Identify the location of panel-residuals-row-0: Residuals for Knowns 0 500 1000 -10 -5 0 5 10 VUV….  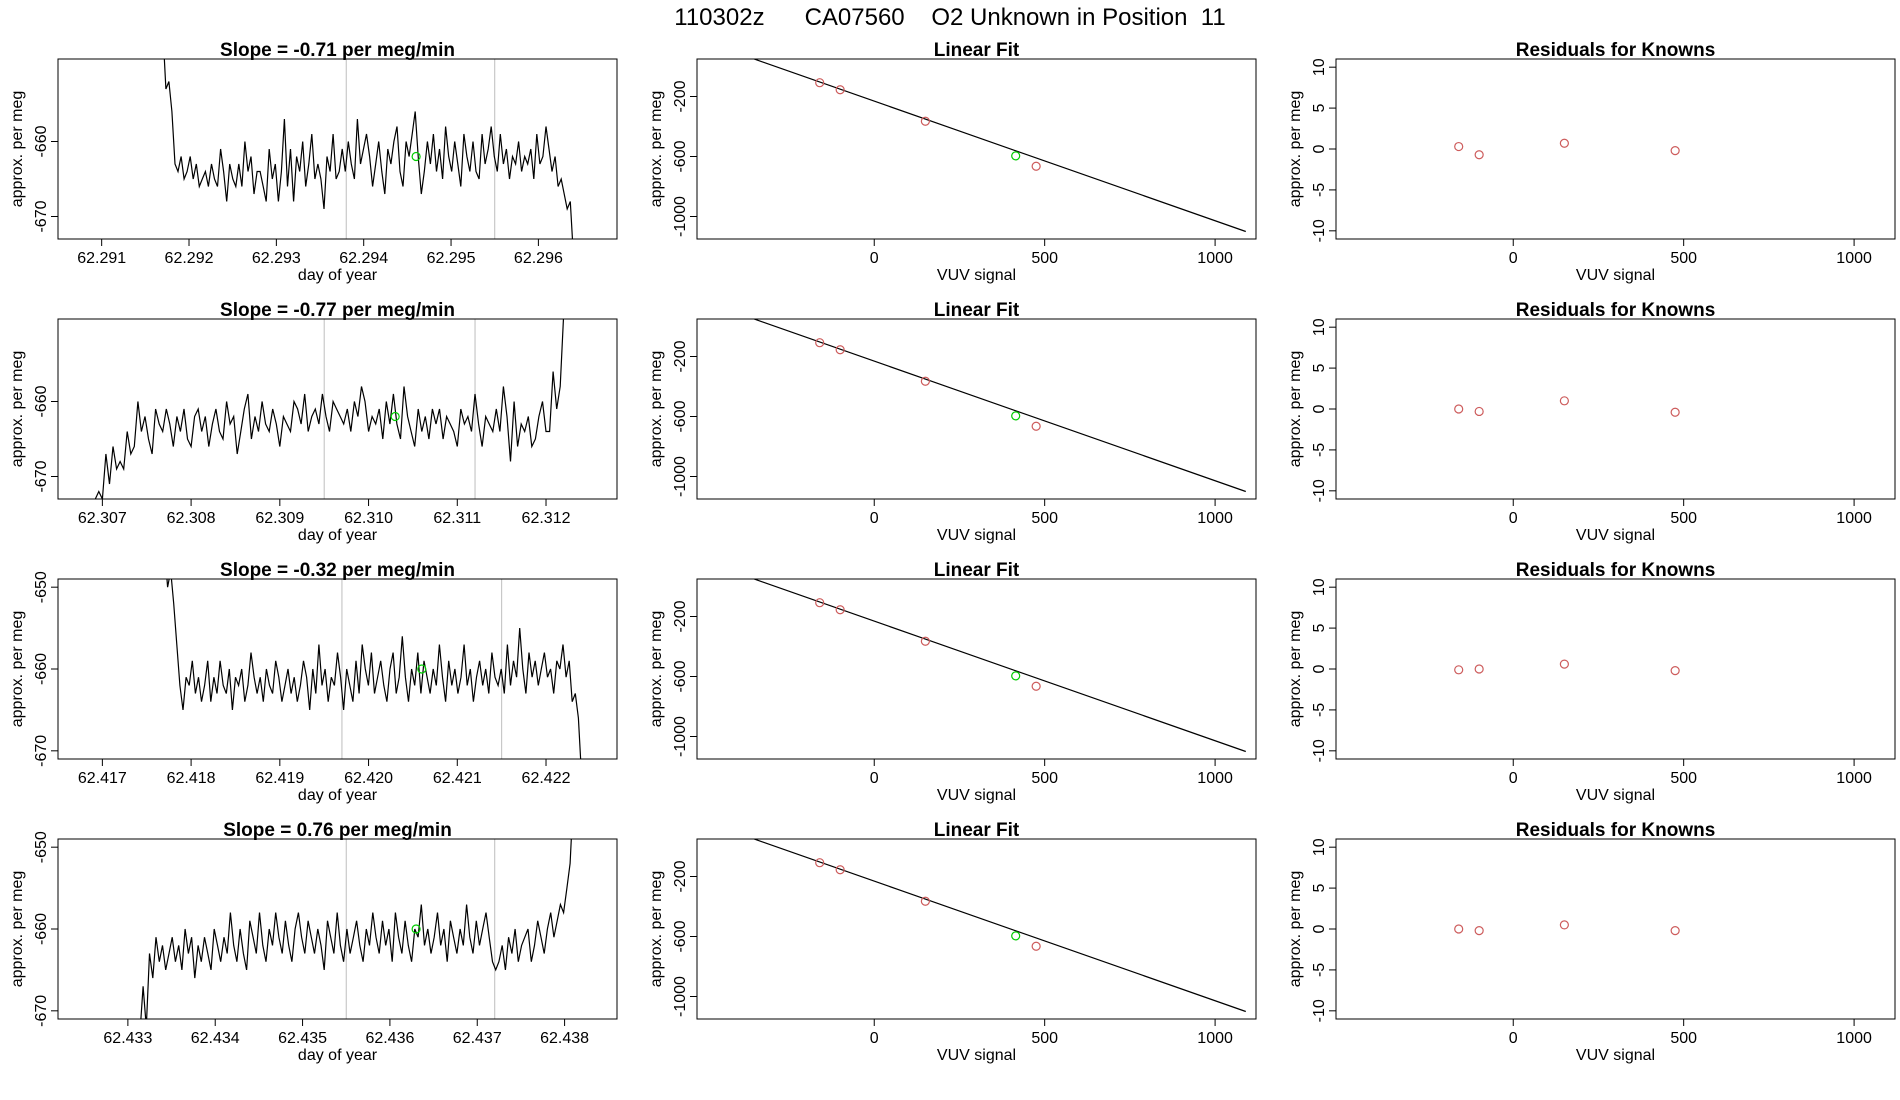
(1591, 162).